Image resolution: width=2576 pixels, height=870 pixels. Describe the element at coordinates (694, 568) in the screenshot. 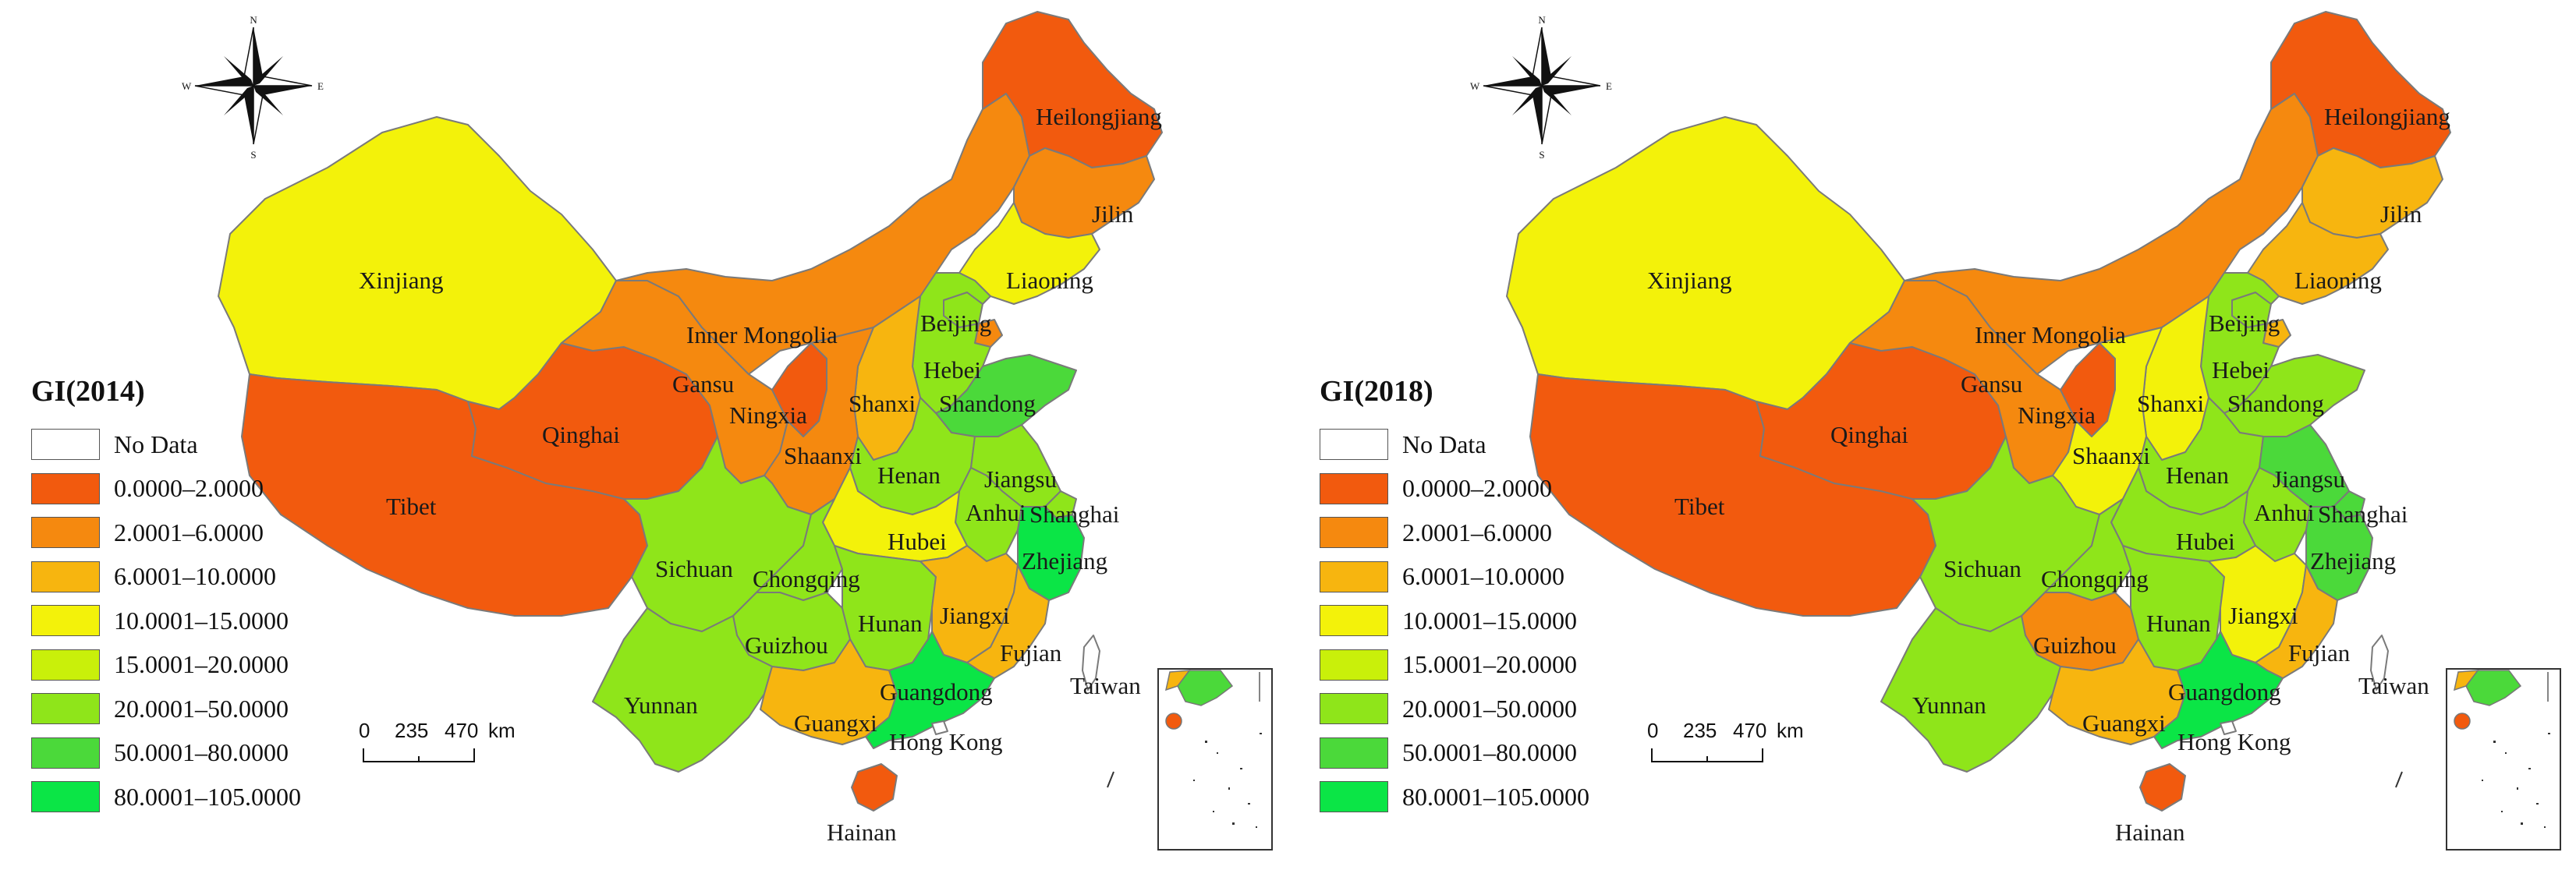

I see `label-sichuan: Sichuan` at that location.